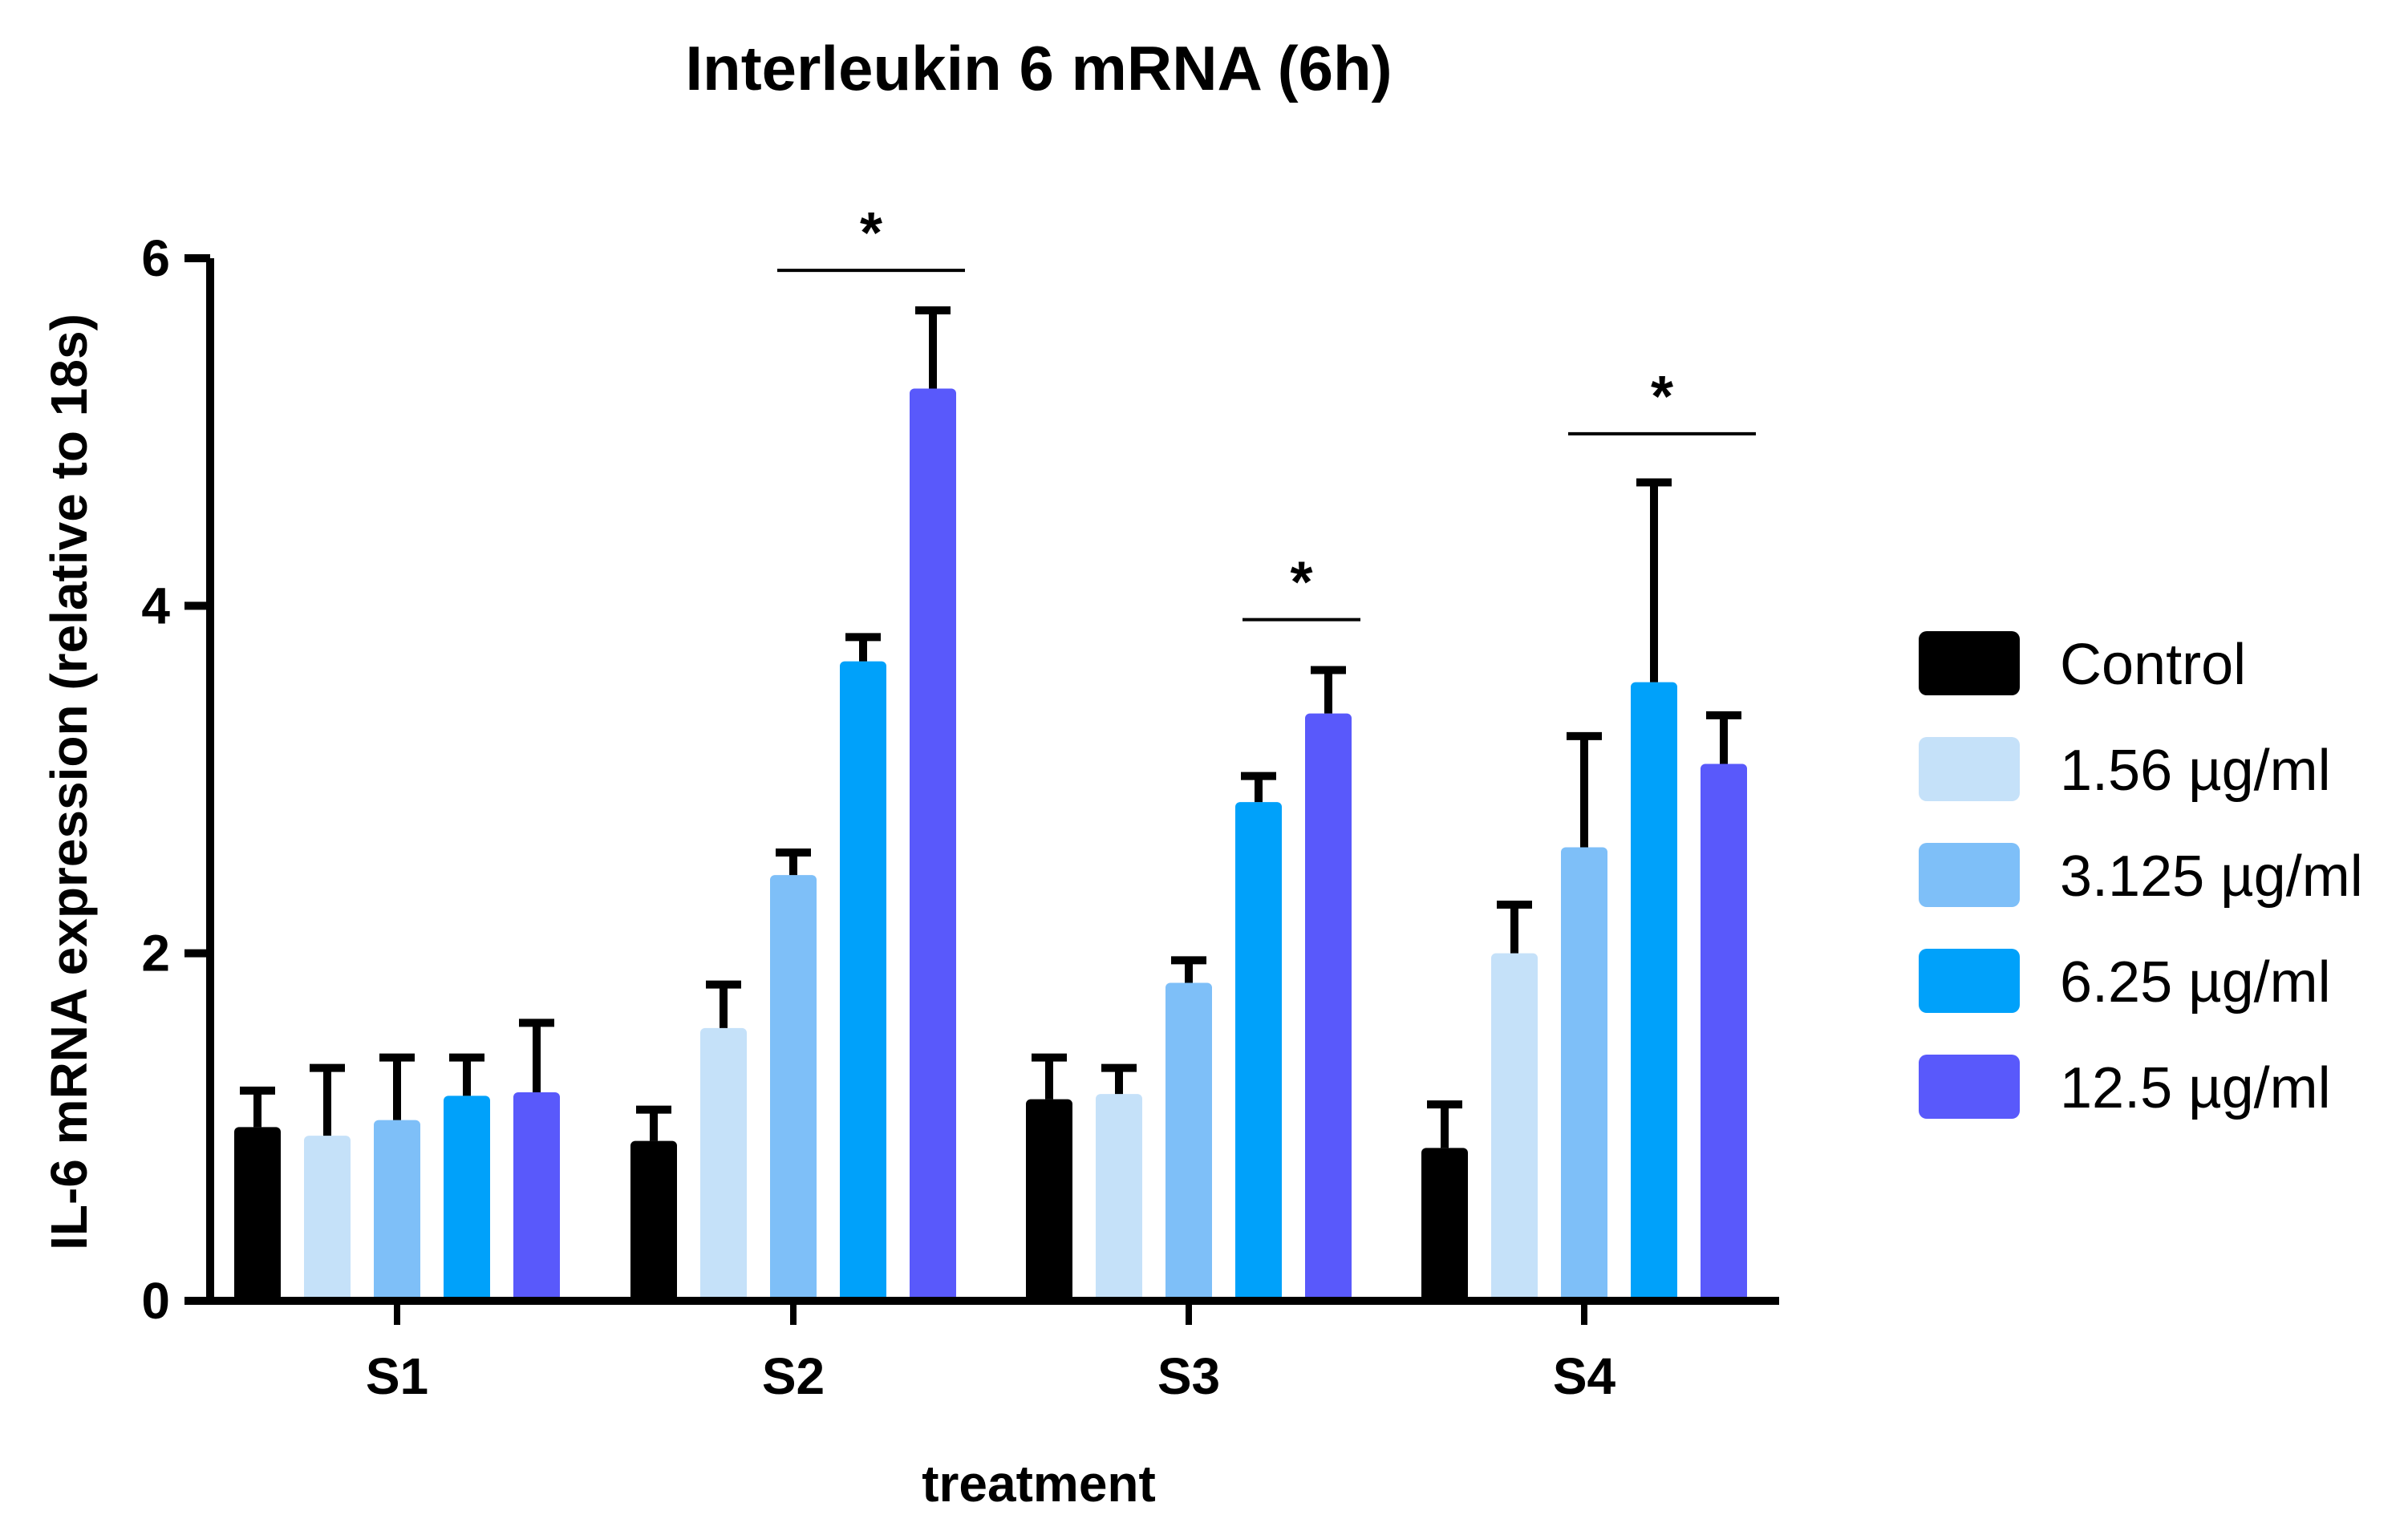 The image size is (2408, 1535). Describe the element at coordinates (1584, 1376) in the screenshot. I see `x-tick-label-s4: S4` at that location.